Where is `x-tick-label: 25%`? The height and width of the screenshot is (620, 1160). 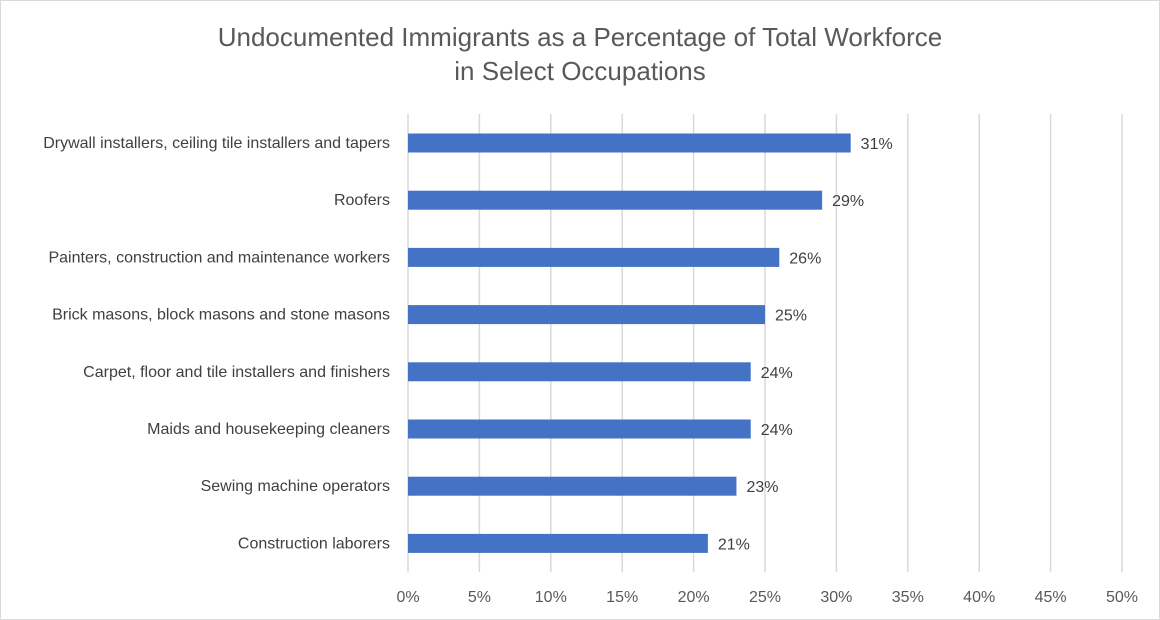 x-tick-label: 25% is located at coordinates (765, 597).